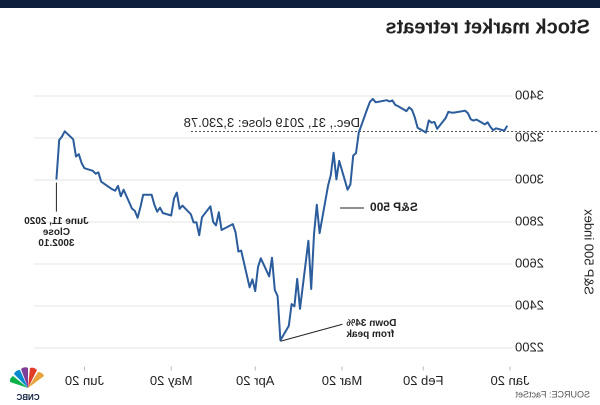  I want to click on x-tick-label: Feb 20, so click(423, 380).